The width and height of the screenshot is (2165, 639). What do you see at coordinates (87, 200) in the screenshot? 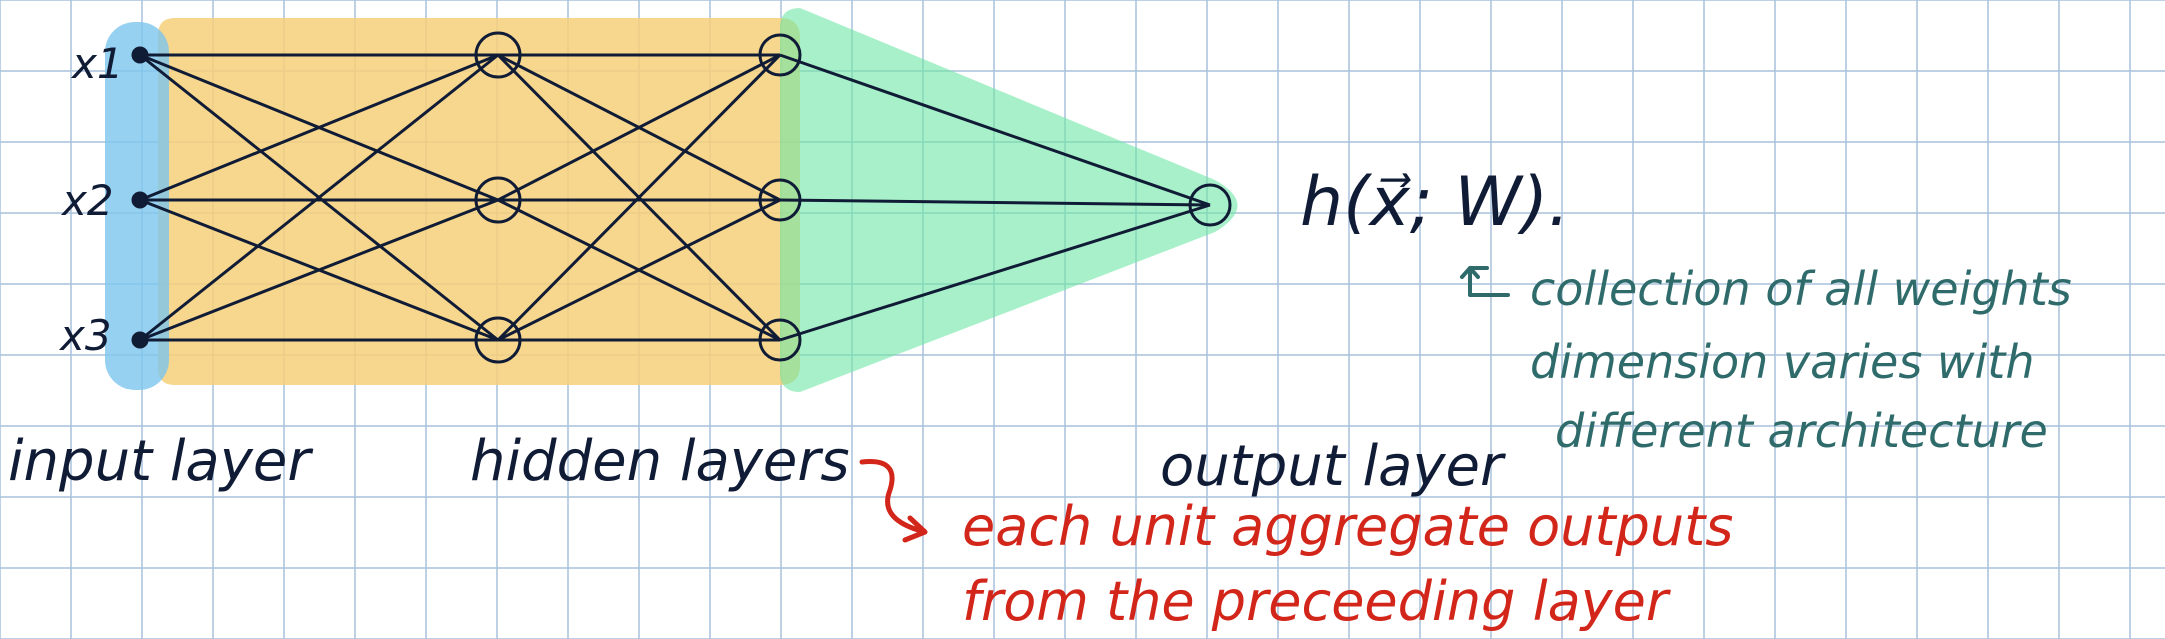
I see `input-x2-label: x2` at bounding box center [87, 200].